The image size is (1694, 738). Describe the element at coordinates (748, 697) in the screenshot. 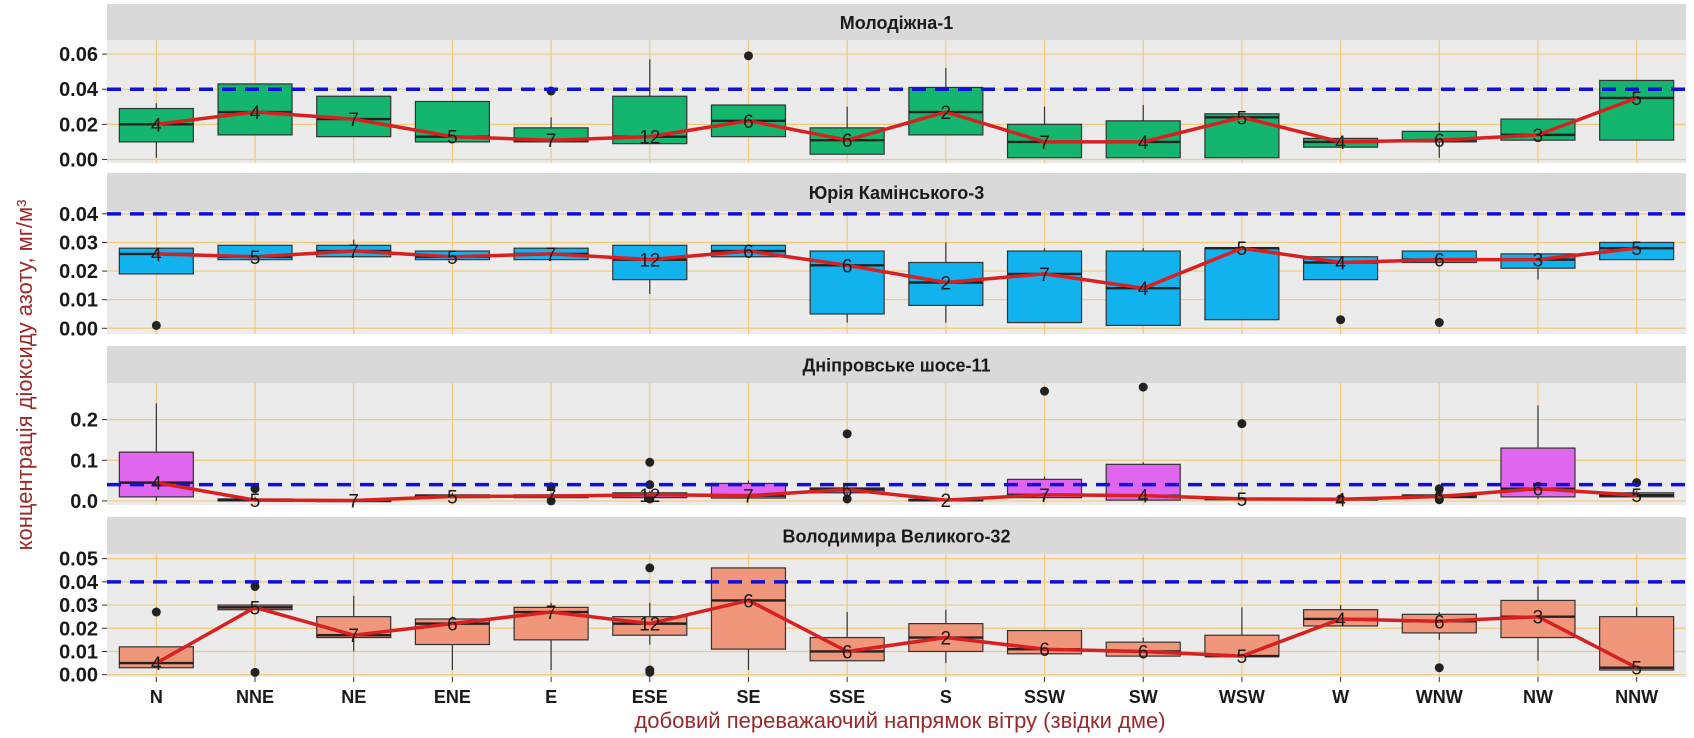

I see `x-tick-label: SE` at that location.